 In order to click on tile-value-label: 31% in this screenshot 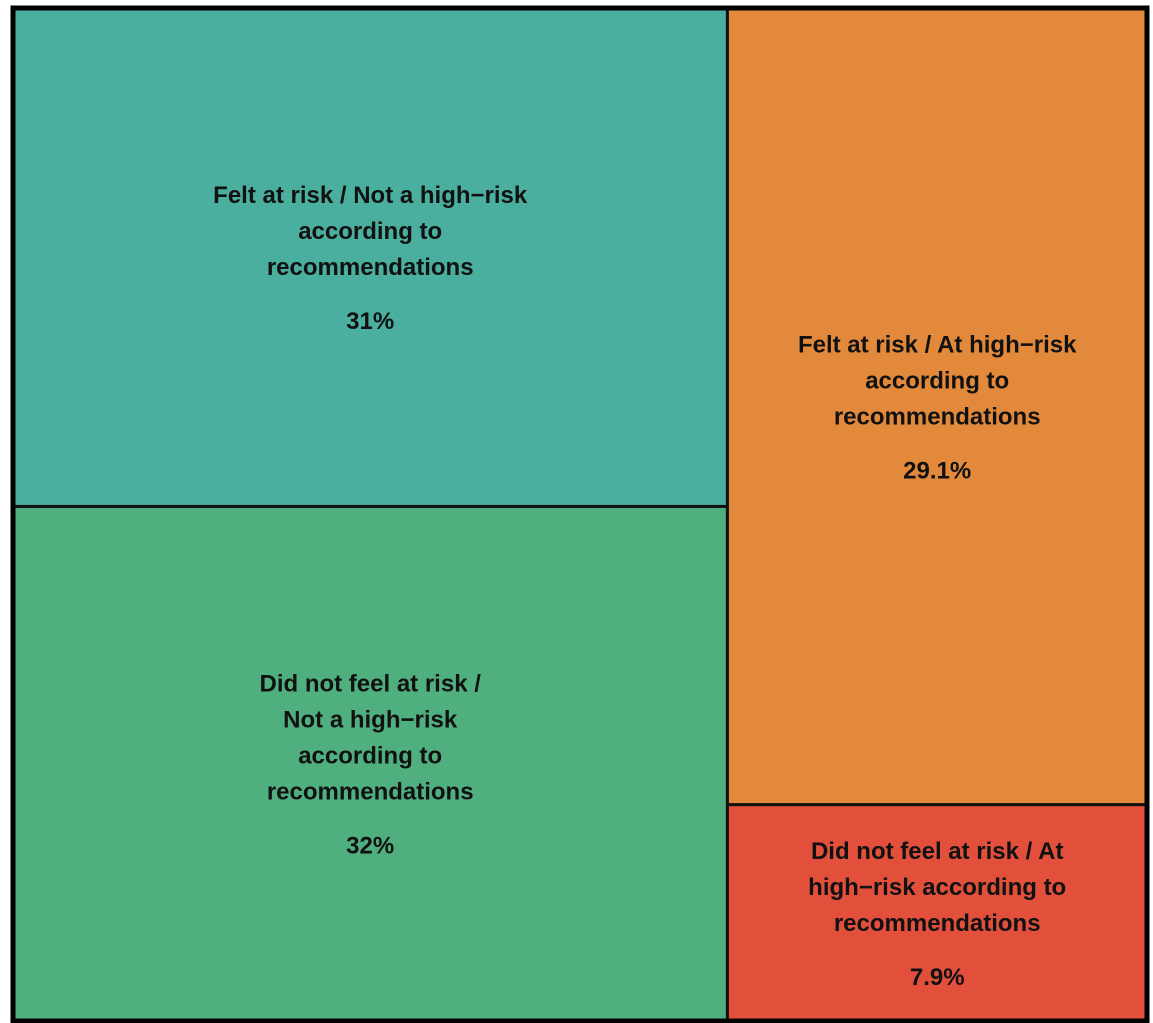, I will do `click(370, 321)`.